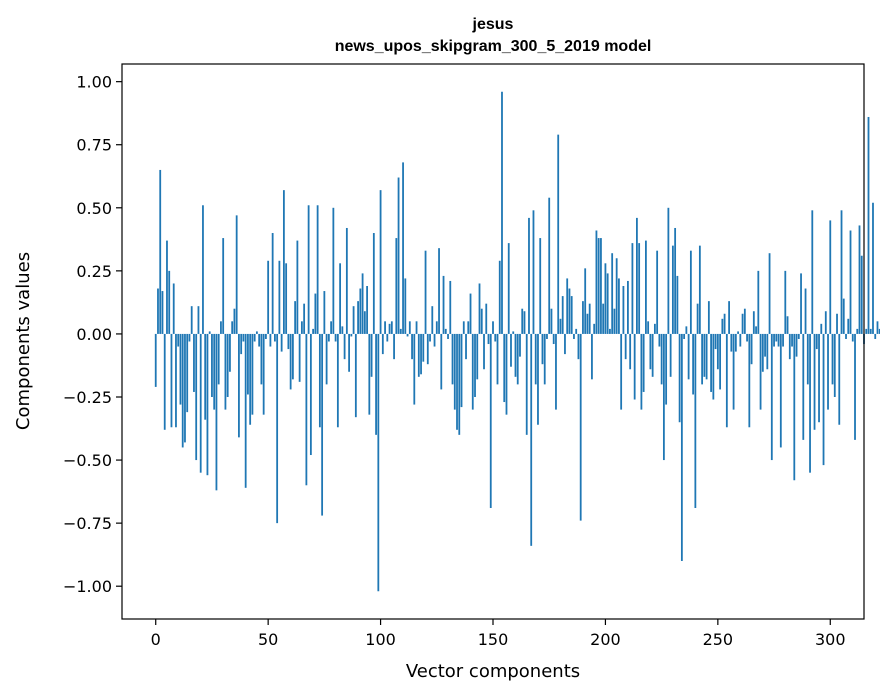 The height and width of the screenshot is (696, 880). I want to click on y-axis-ticks: 1.00 0.75 0.50 0.25 0.00 −0.25 −0.50 −0.75 −1.00, so click(92, 334).